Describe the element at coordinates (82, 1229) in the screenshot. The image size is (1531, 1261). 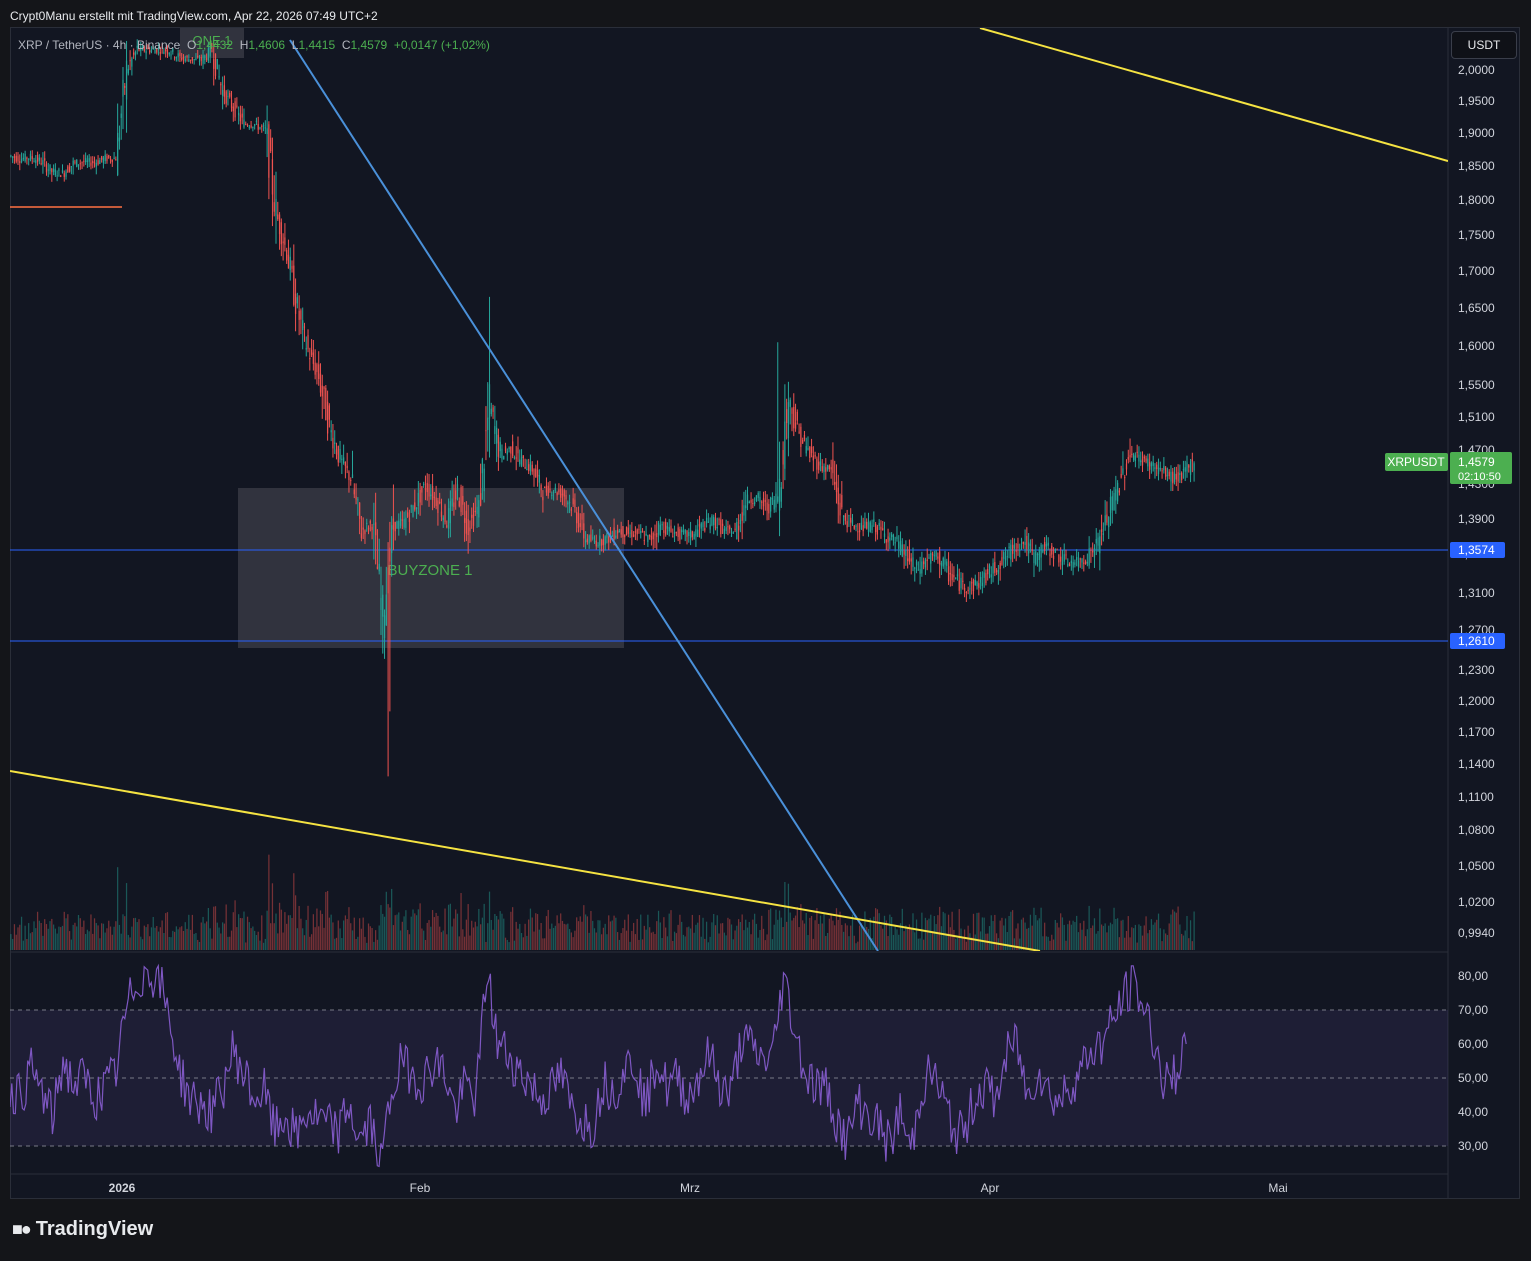
I see `tradingview-logo: ■● TradingView` at that location.